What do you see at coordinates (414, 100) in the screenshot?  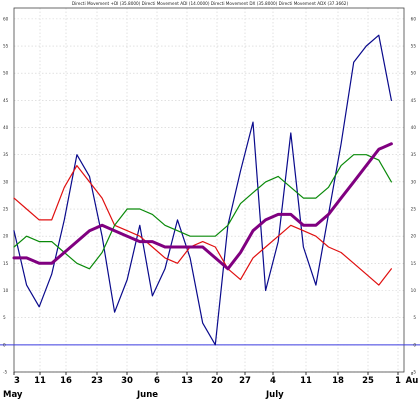 I see `y-tick-label-right: 45` at bounding box center [414, 100].